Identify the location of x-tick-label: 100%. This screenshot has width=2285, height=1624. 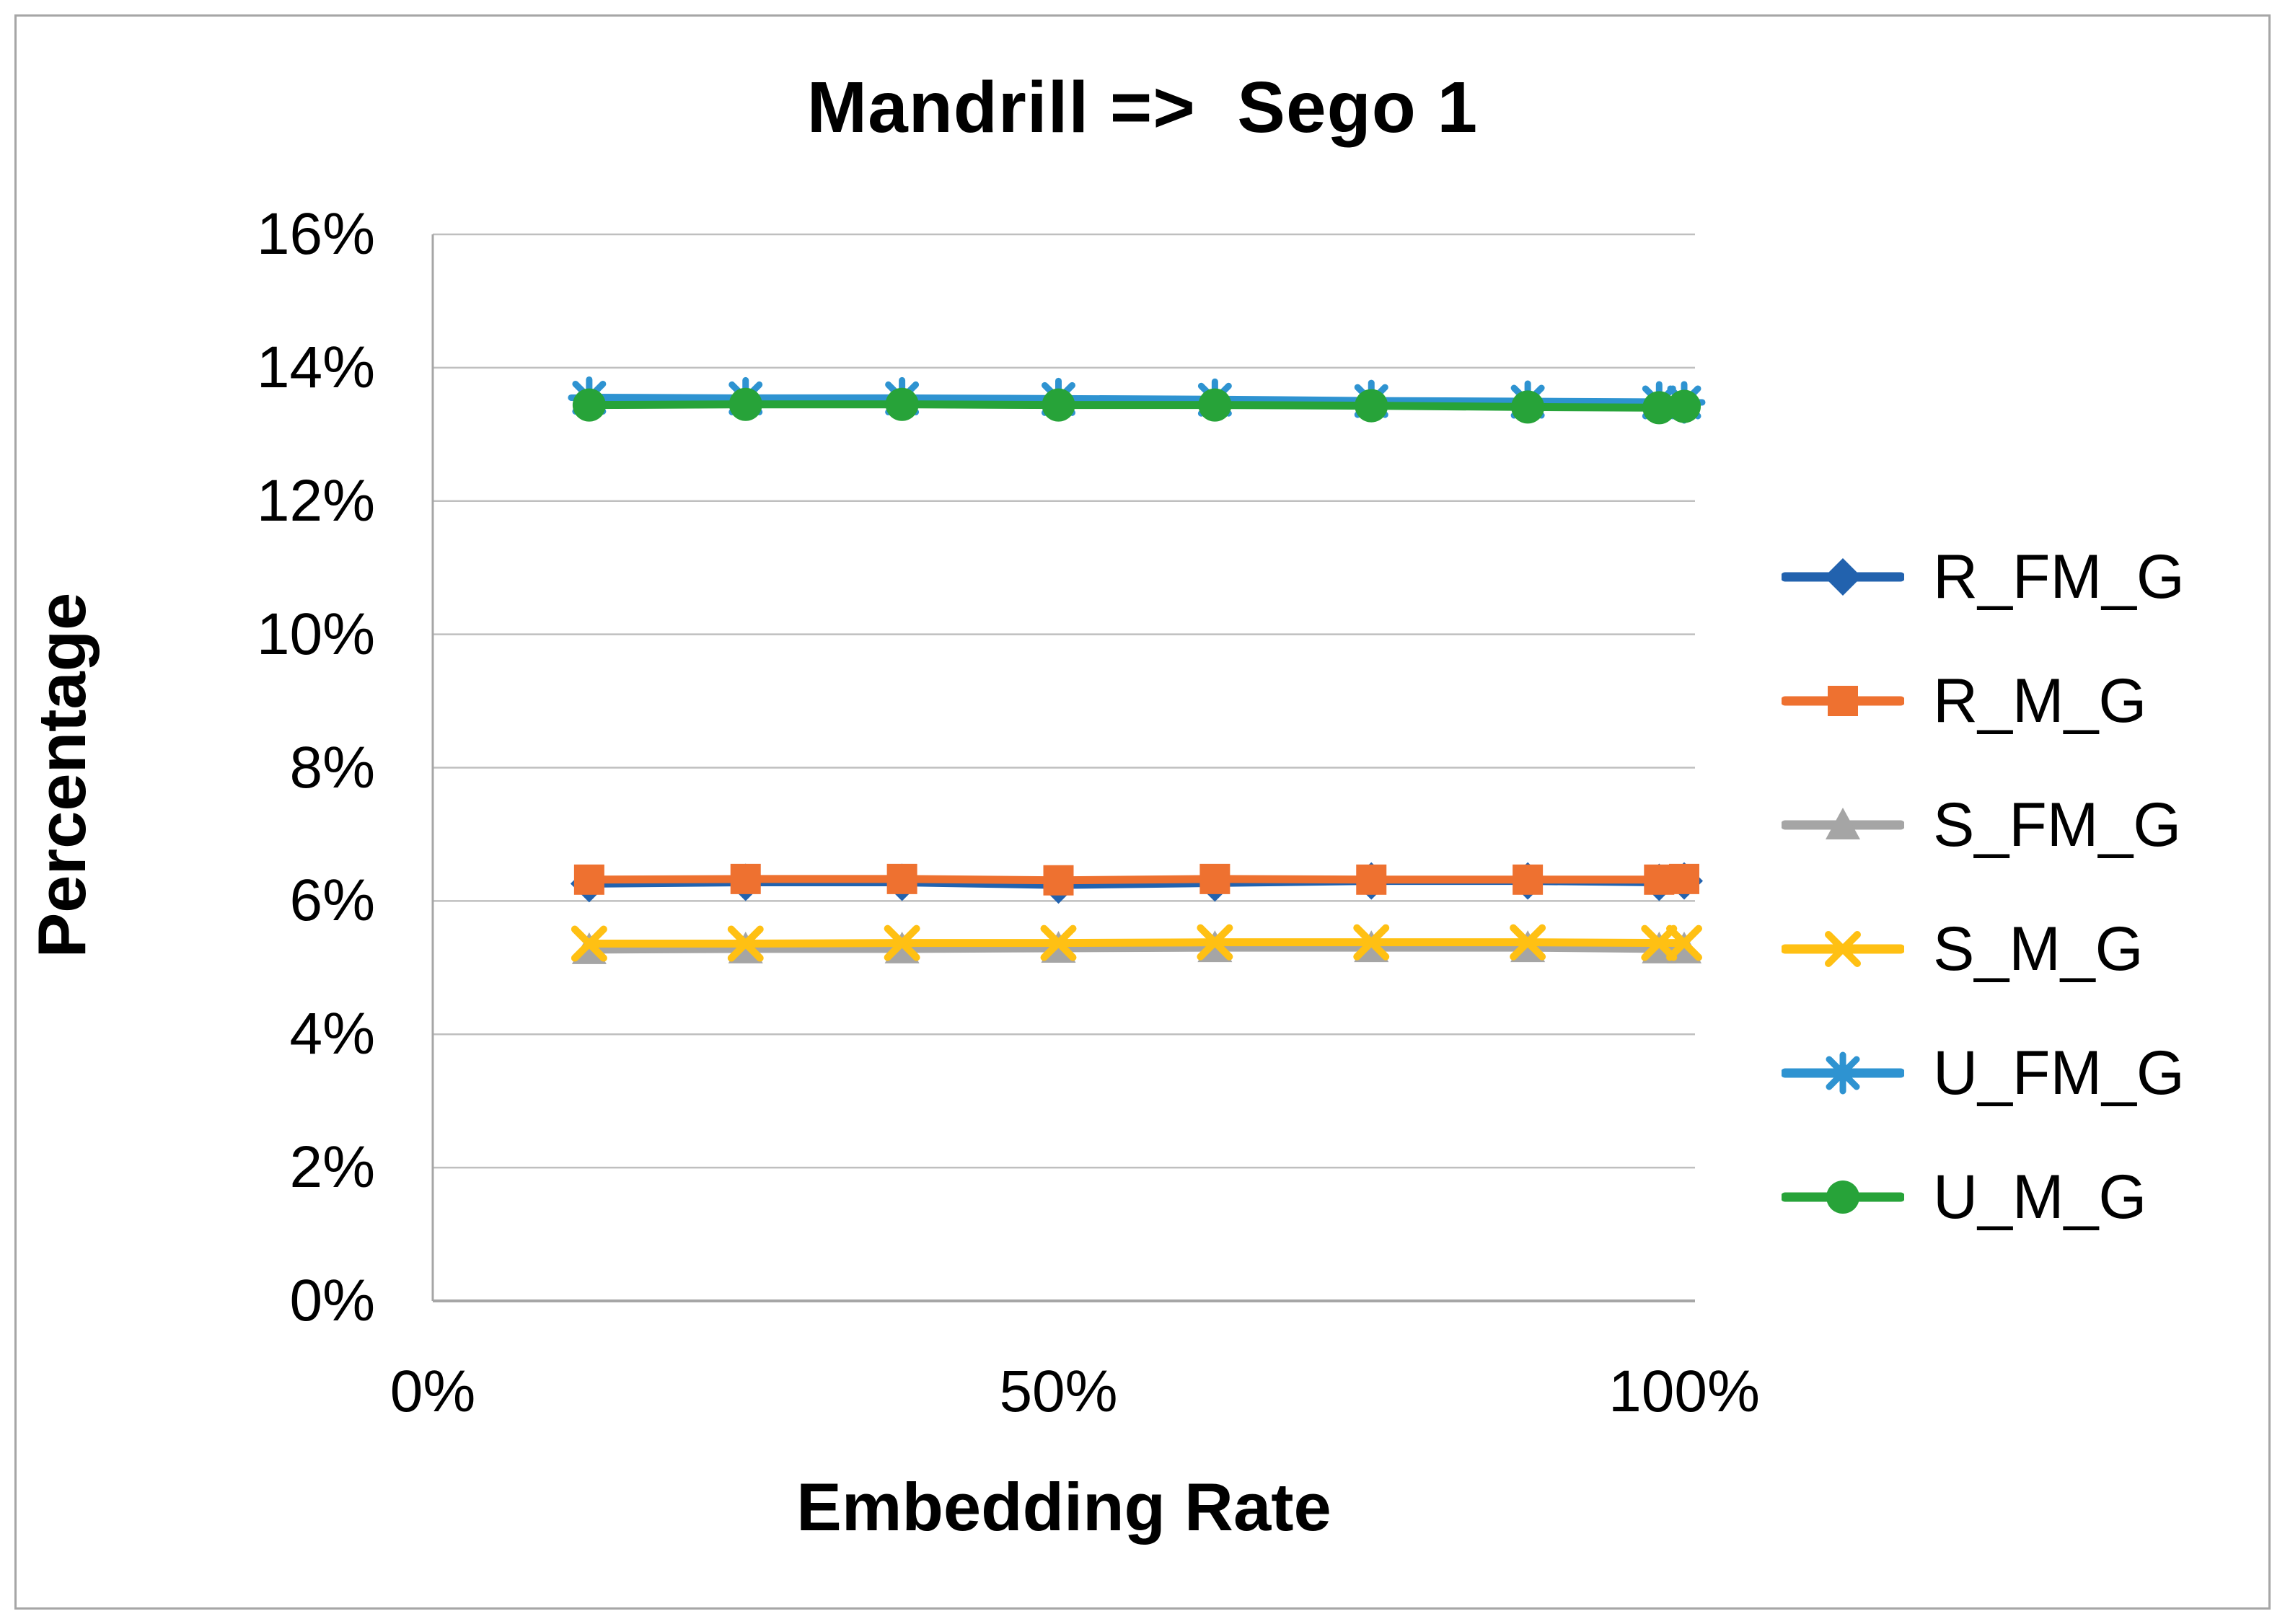
(1684, 1391).